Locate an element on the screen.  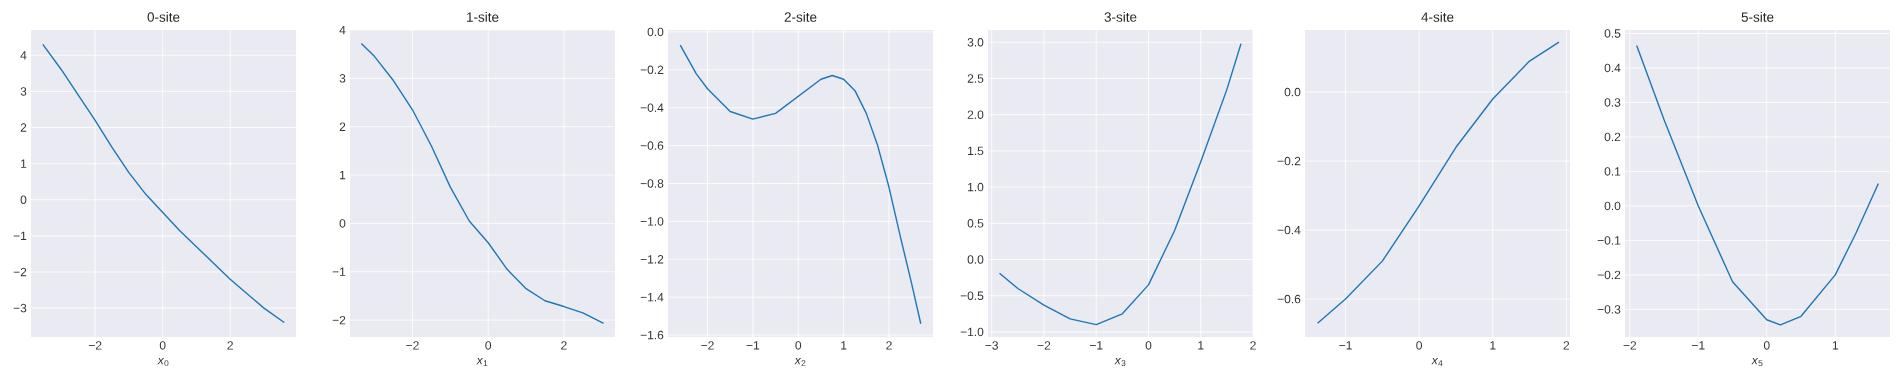
chart-title: 5-site is located at coordinates (1757, 16).